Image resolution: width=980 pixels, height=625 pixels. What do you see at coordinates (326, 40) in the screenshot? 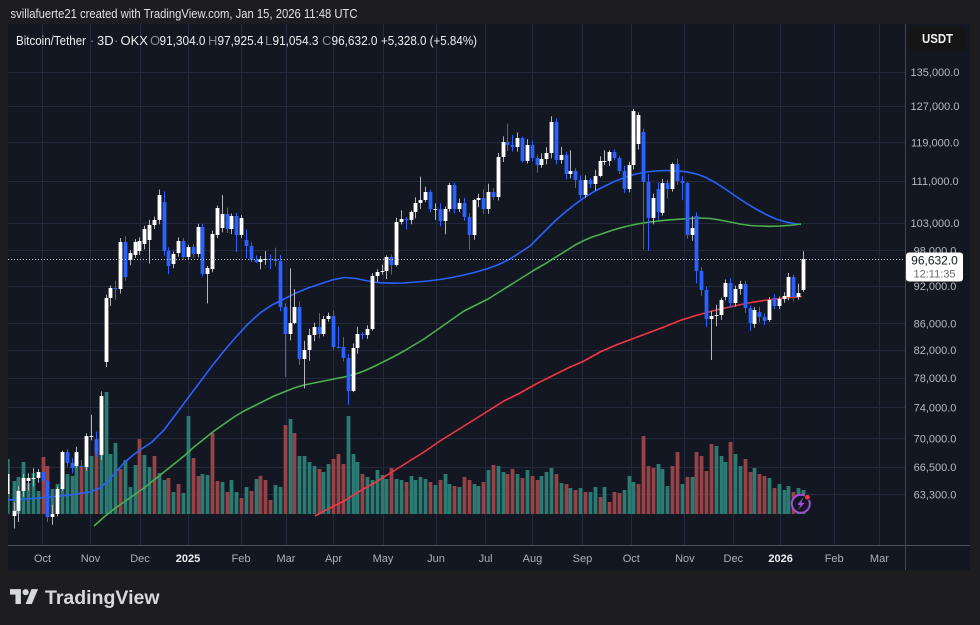
I see `svg-text: C` at bounding box center [326, 40].